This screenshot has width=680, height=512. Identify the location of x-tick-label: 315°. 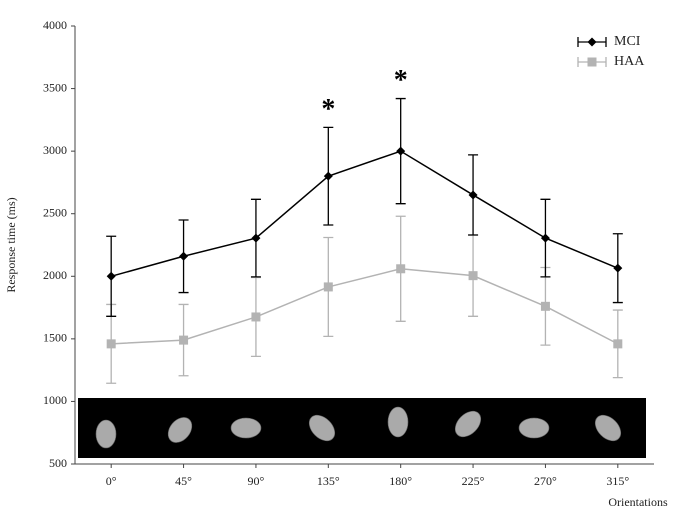
(617, 481).